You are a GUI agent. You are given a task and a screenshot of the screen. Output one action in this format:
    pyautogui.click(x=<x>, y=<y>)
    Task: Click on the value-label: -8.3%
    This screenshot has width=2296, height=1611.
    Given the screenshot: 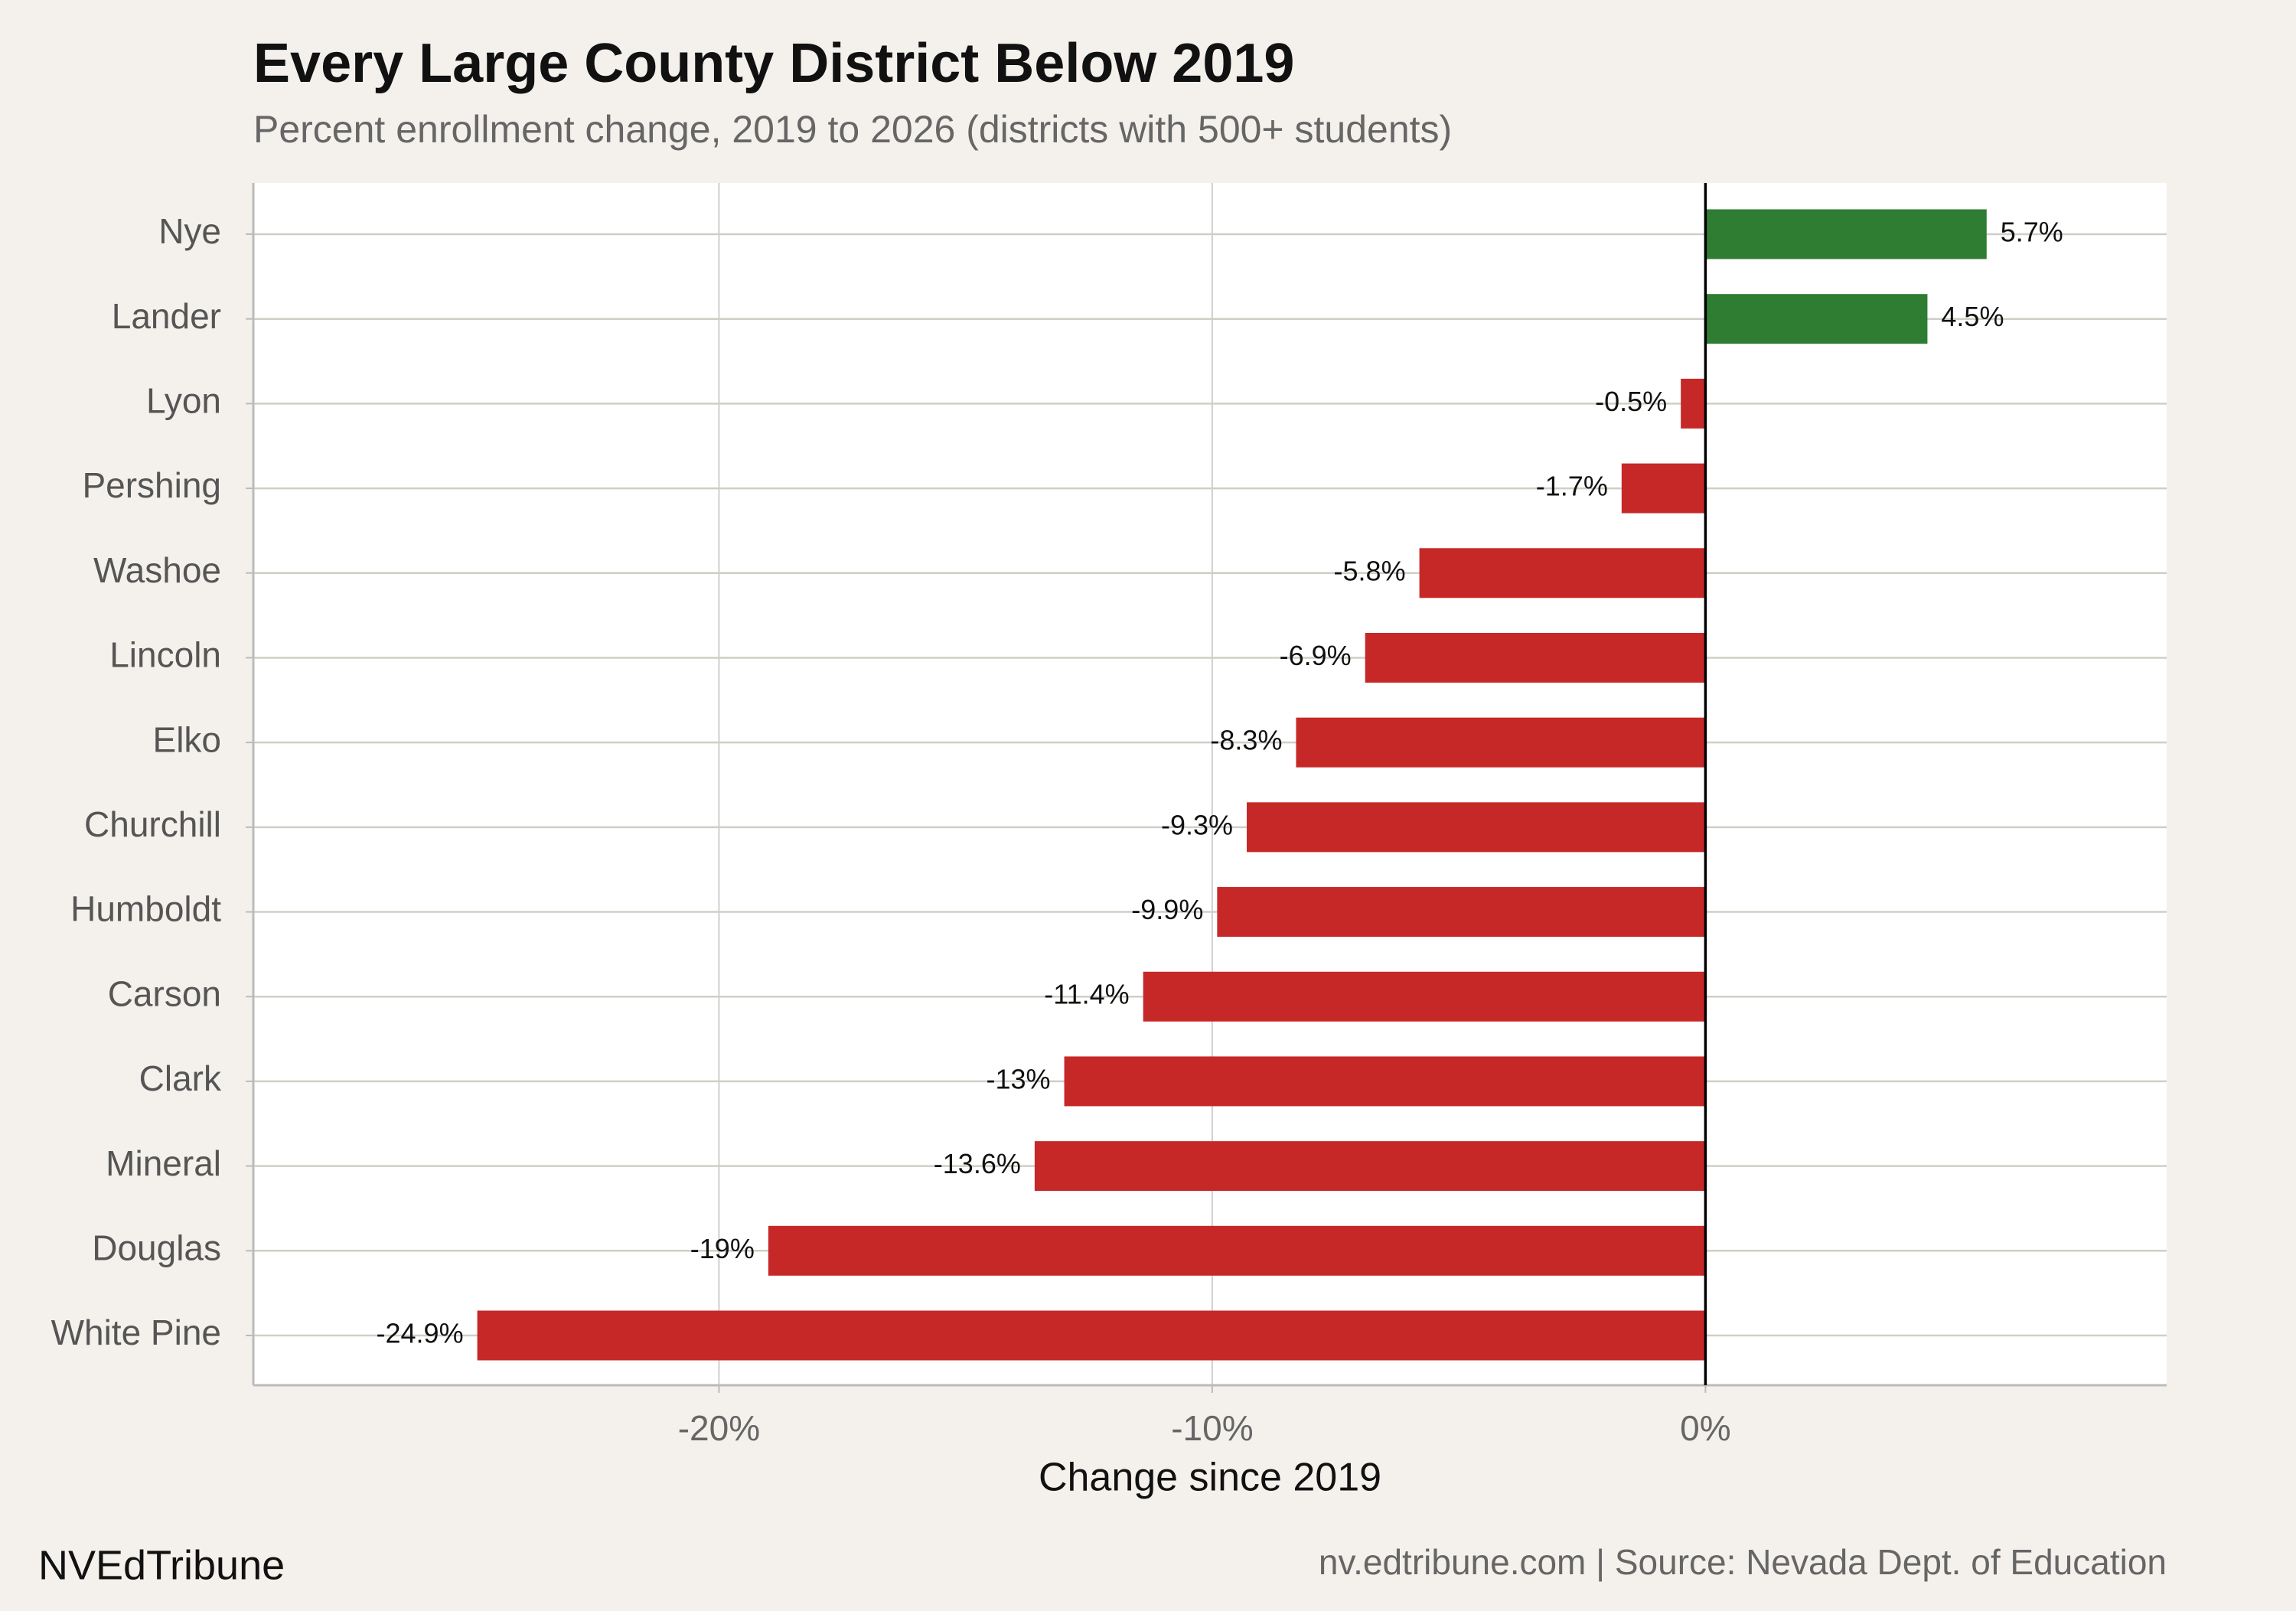 What is the action you would take?
    pyautogui.click(x=1246, y=740)
    